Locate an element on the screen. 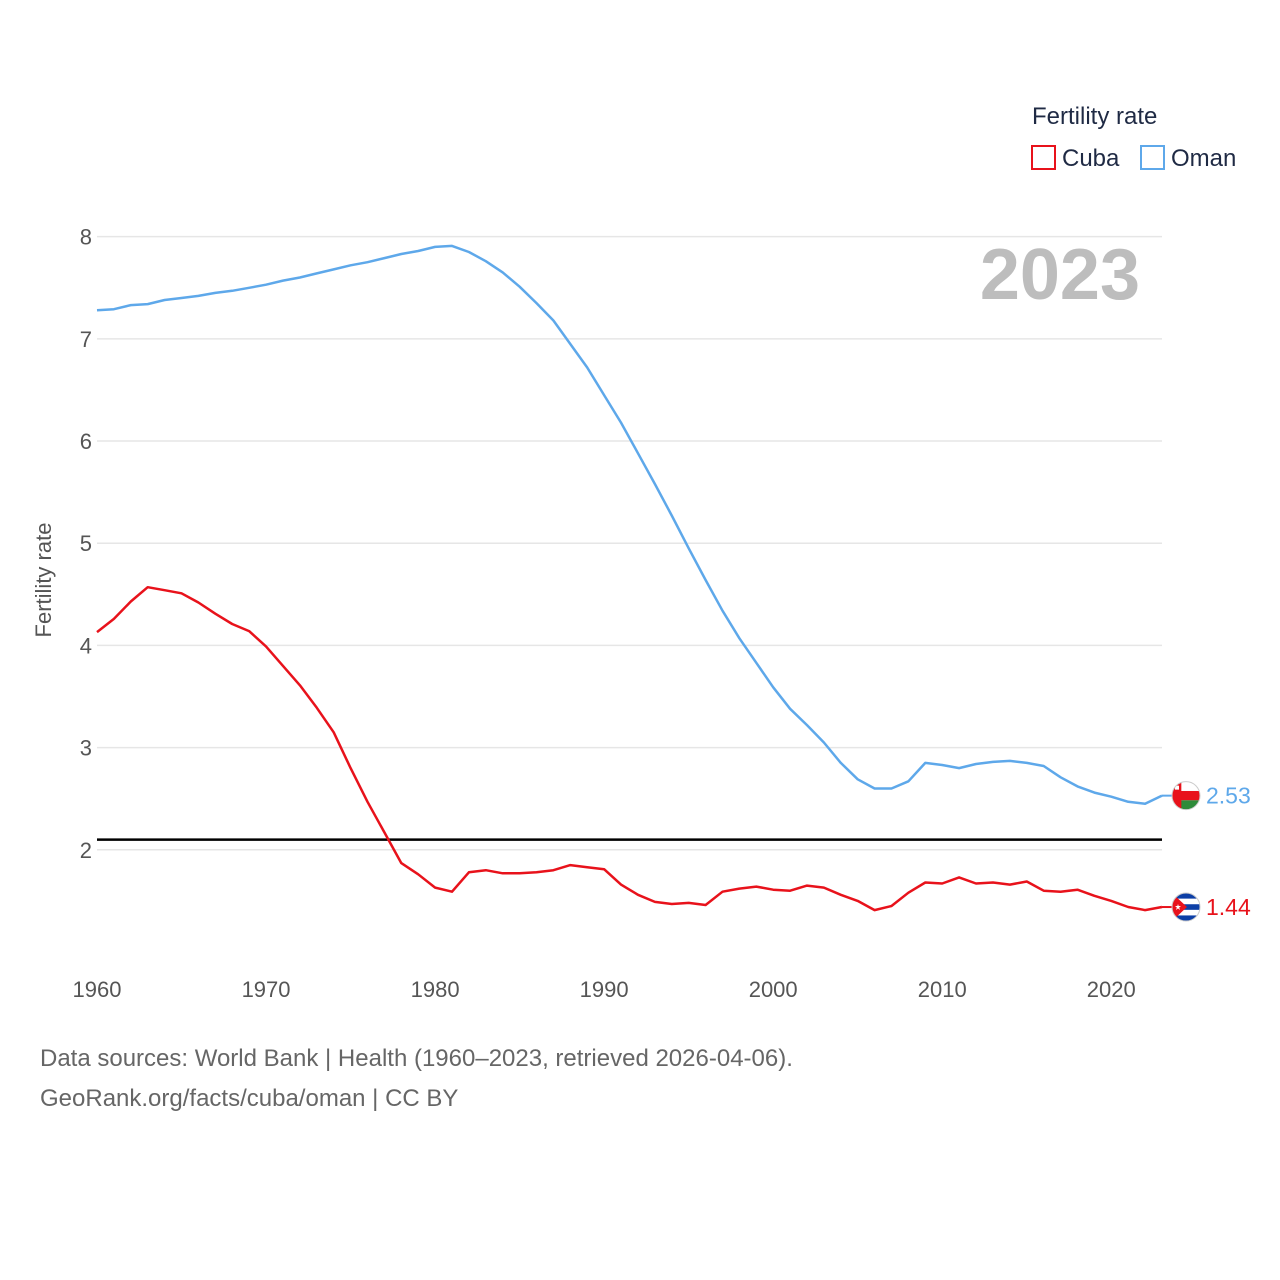  year-label: 2023 is located at coordinates (1060, 275).